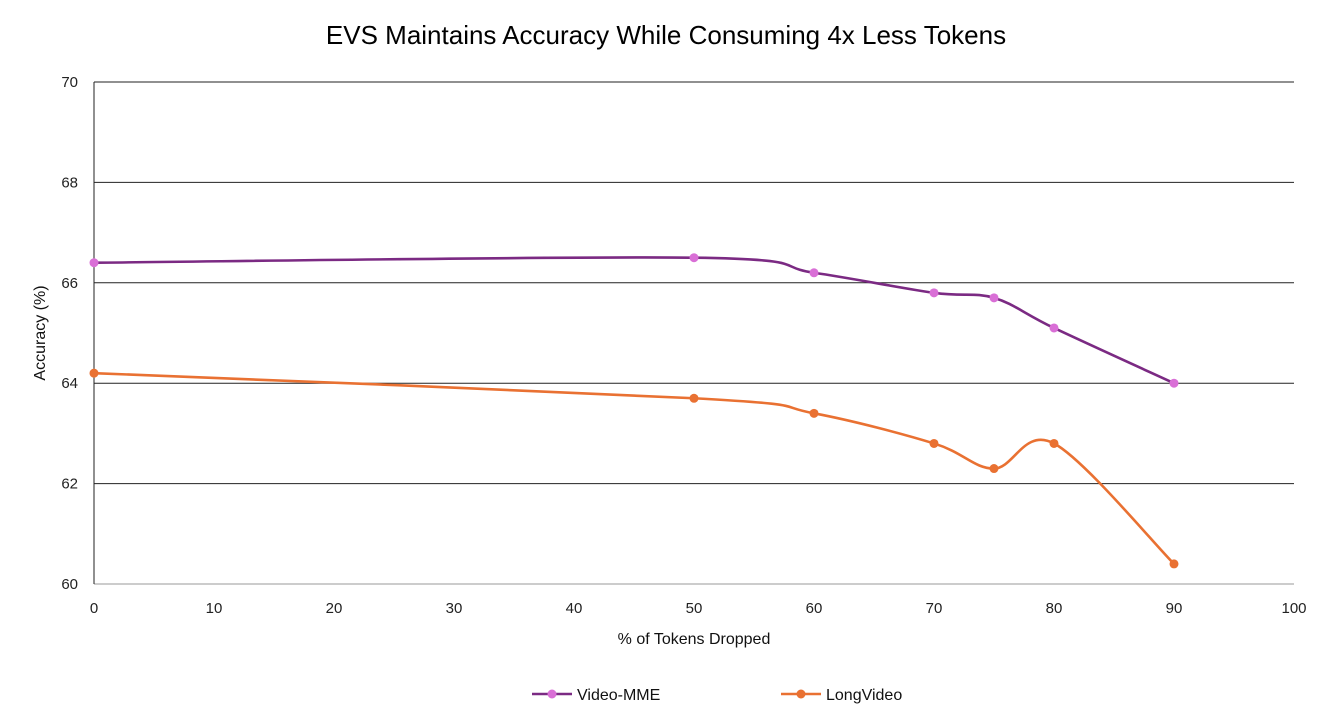  Describe the element at coordinates (1054, 608) in the screenshot. I see `x-tick-label: 80` at that location.